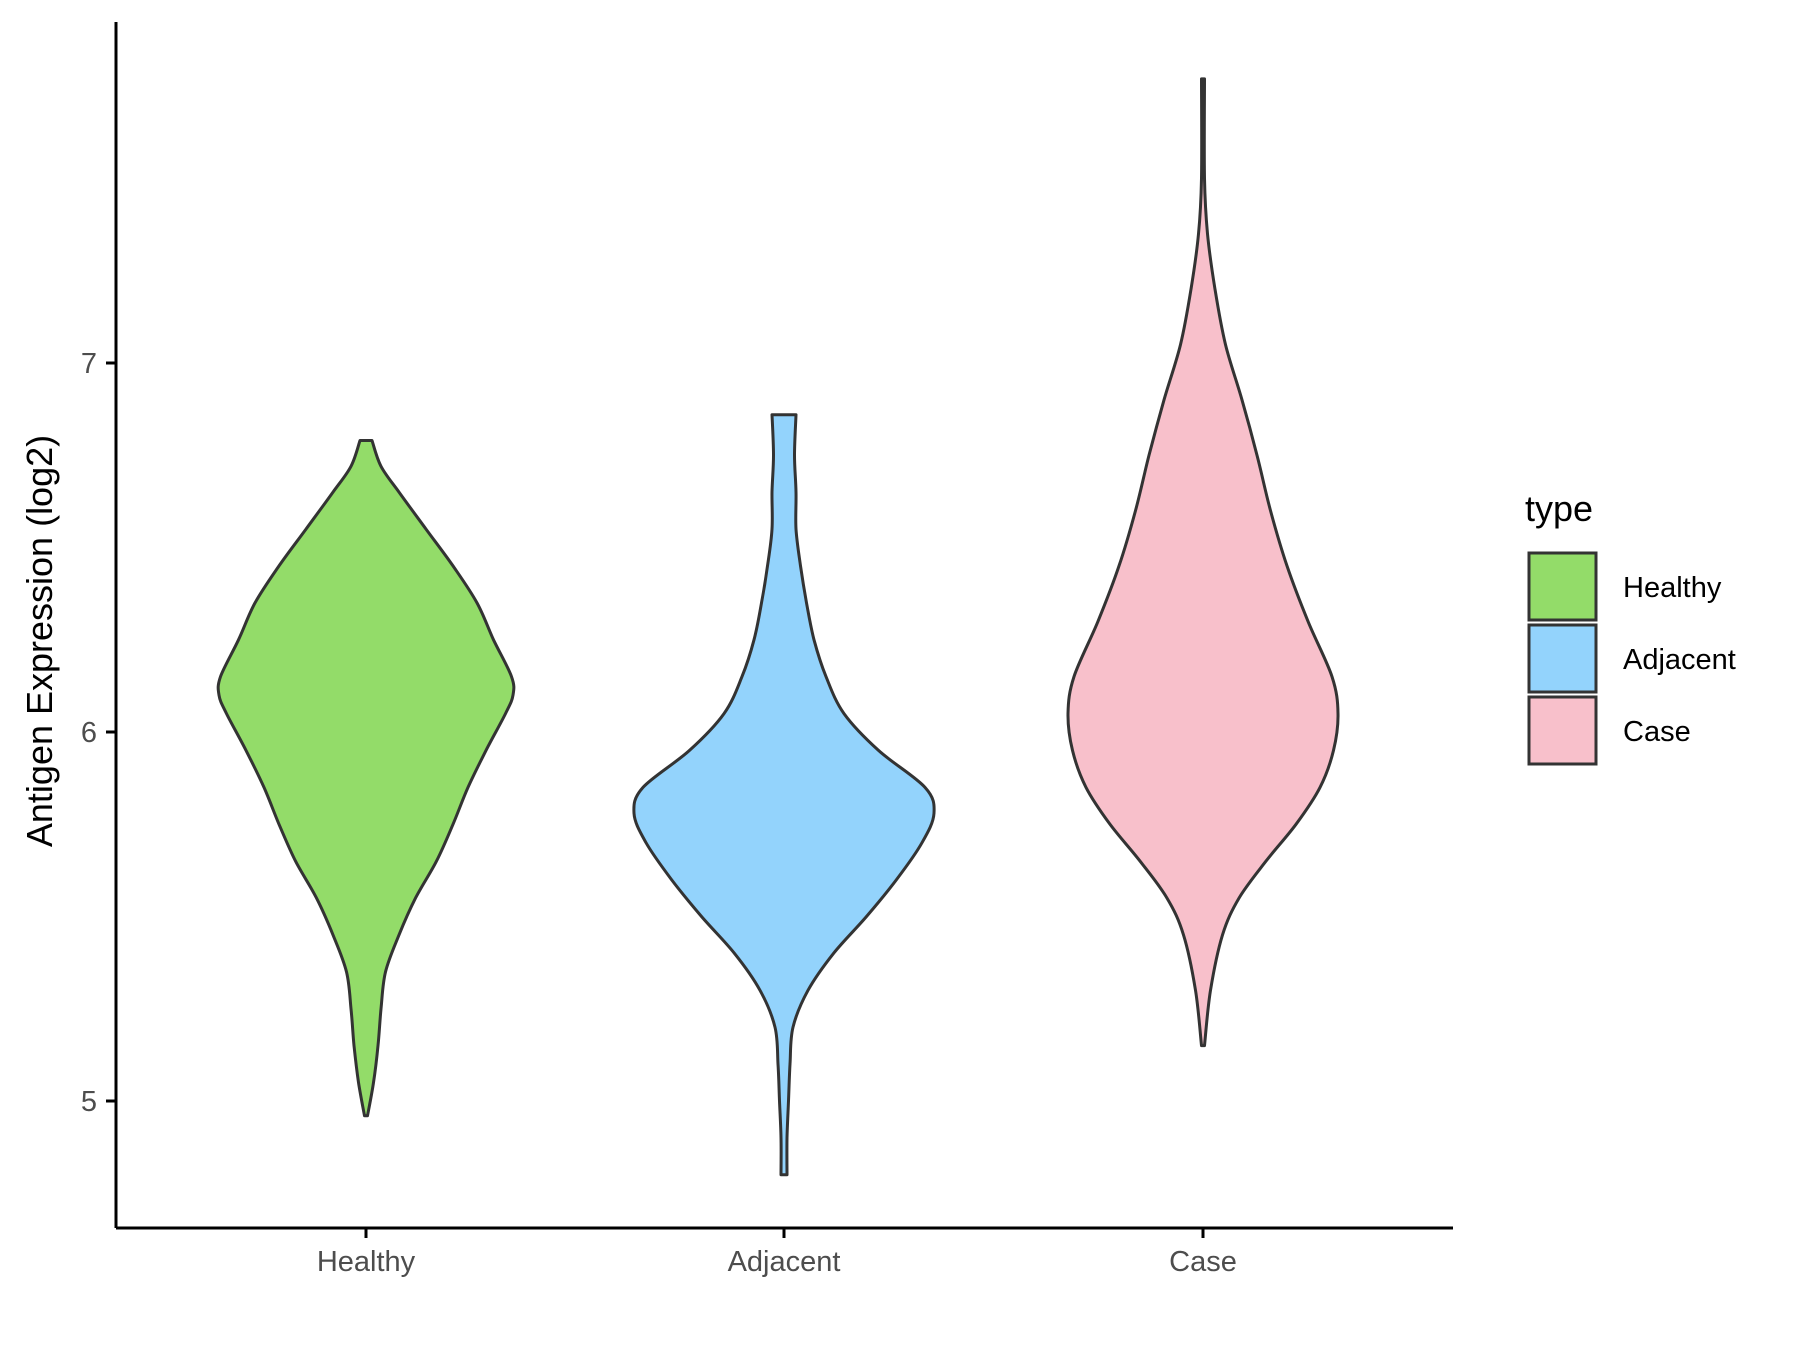 The image size is (1800, 1350). I want to click on violin-healthy, so click(366, 778).